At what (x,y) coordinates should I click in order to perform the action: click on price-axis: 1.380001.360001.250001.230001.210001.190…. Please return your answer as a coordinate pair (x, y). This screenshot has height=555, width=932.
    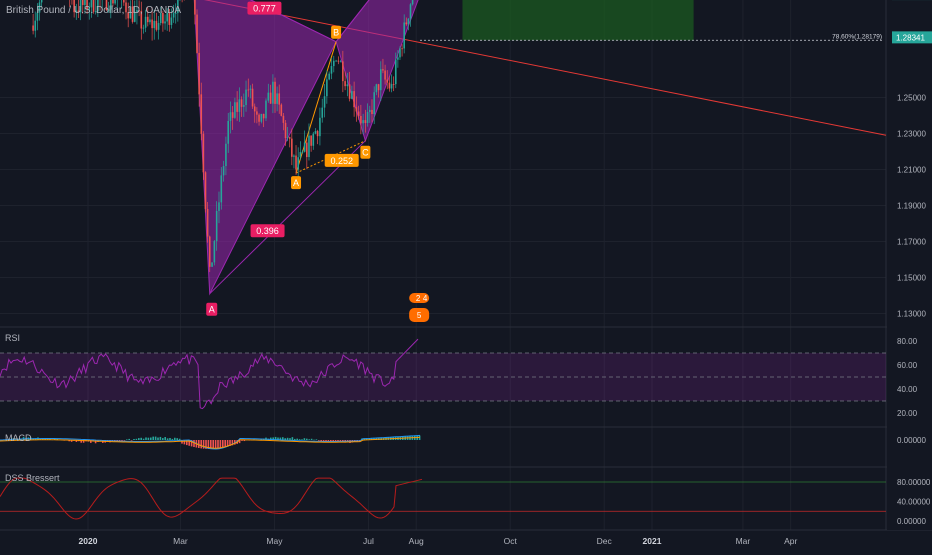
    Looking at the image, I should click on (909, 265).